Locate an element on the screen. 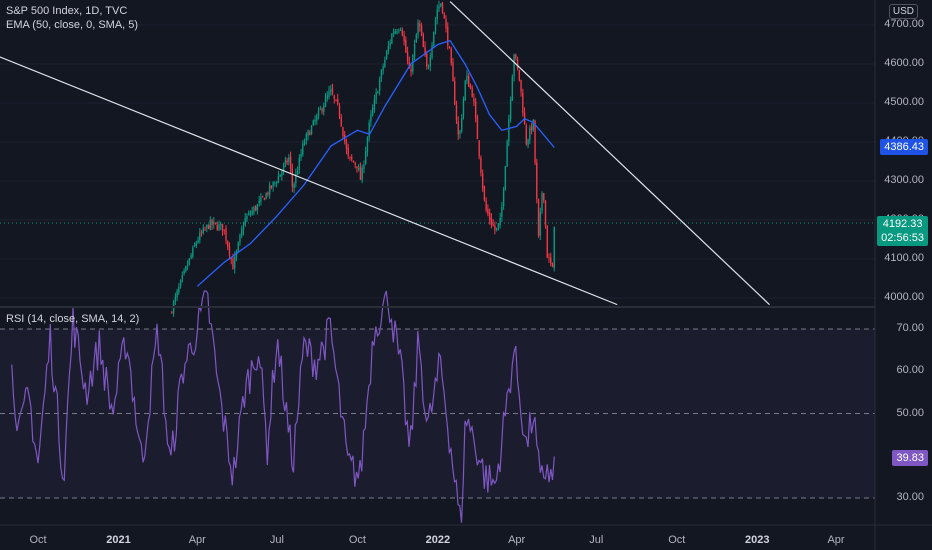 This screenshot has height=550, width=932. price-tick-label: 4100.00 is located at coordinates (904, 258).